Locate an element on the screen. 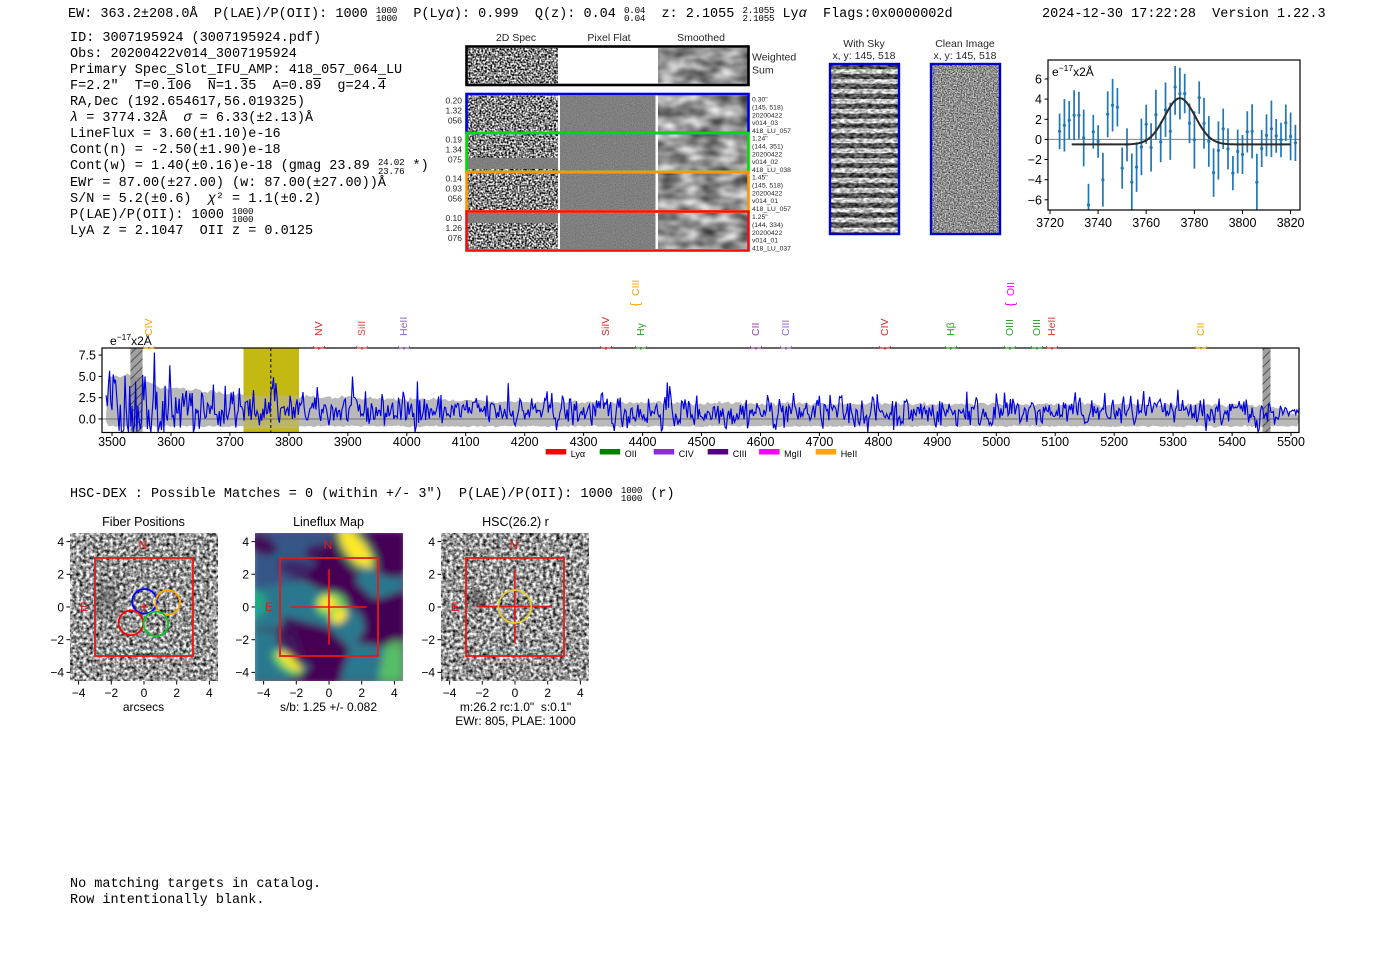 The height and width of the screenshot is (953, 1400). svg-text: 7.5 is located at coordinates (87, 356).